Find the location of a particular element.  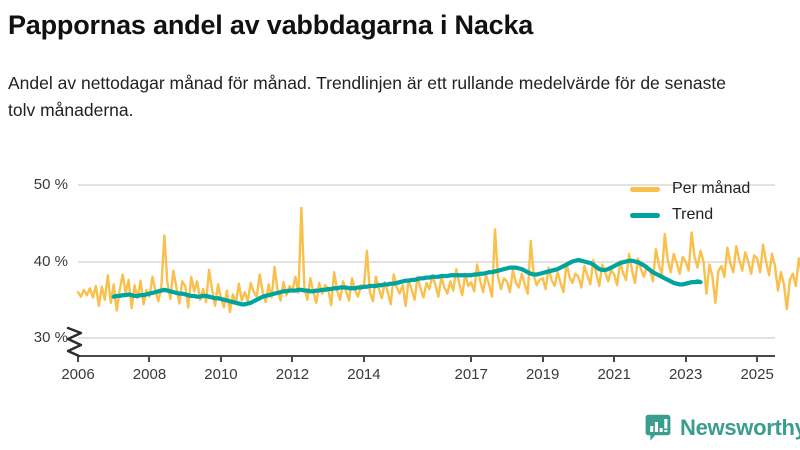

page-title: Pappornas andel av vabbdagarna i Nacka is located at coordinates (271, 25).